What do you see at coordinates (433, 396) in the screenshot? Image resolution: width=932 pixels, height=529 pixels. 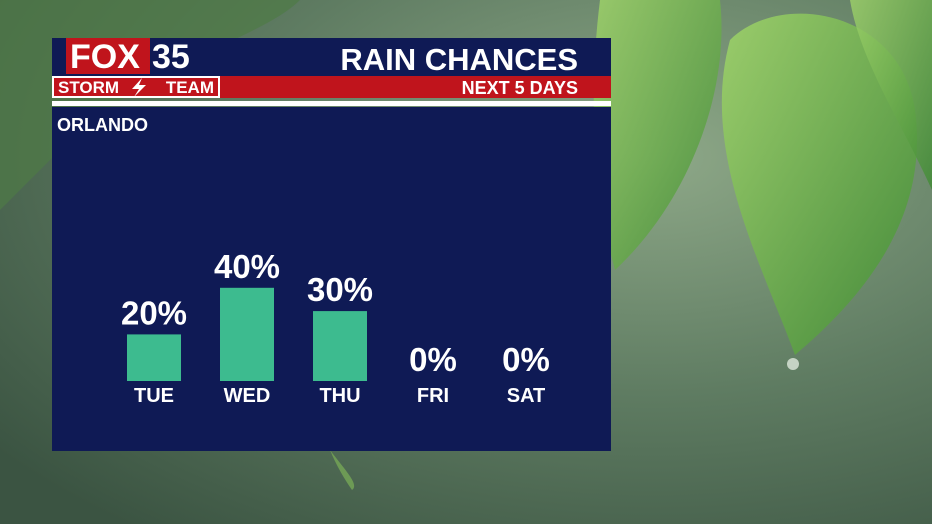 I see `category-label: FRI` at bounding box center [433, 396].